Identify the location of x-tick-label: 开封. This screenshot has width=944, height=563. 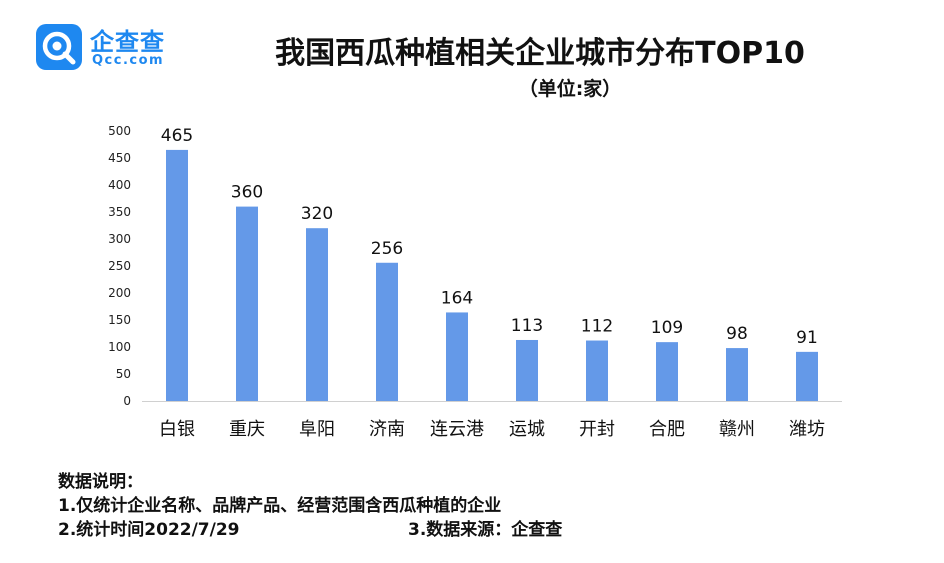
(597, 429).